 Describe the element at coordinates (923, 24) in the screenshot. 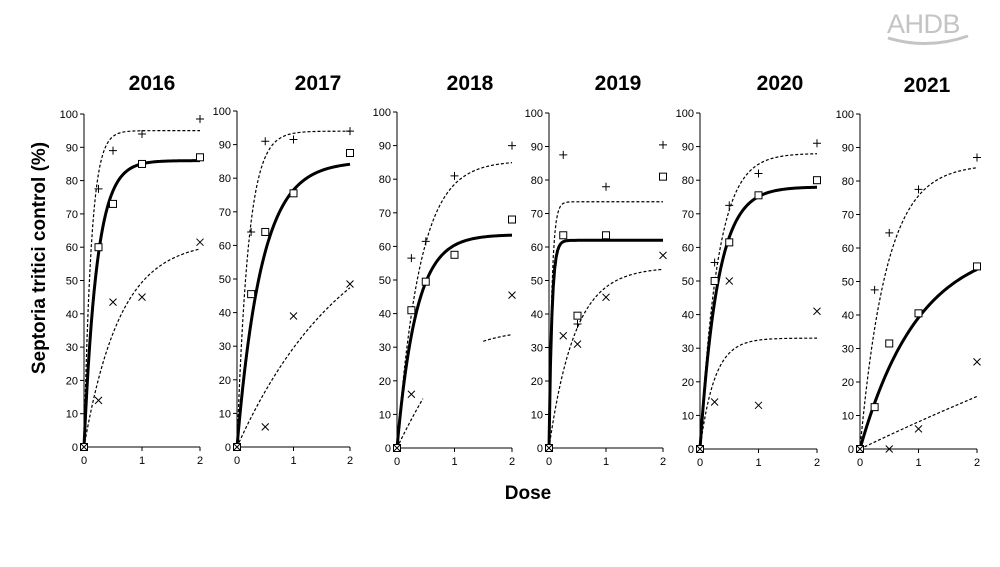

I see `logo-text: AHDB` at that location.